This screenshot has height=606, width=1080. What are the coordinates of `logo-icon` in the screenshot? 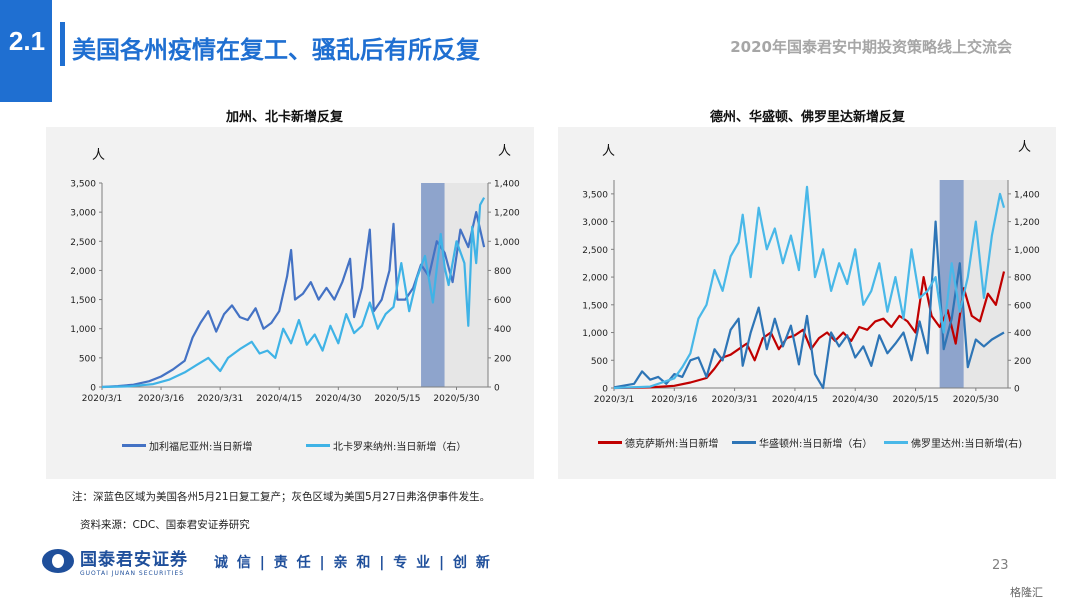 It's located at (58, 561).